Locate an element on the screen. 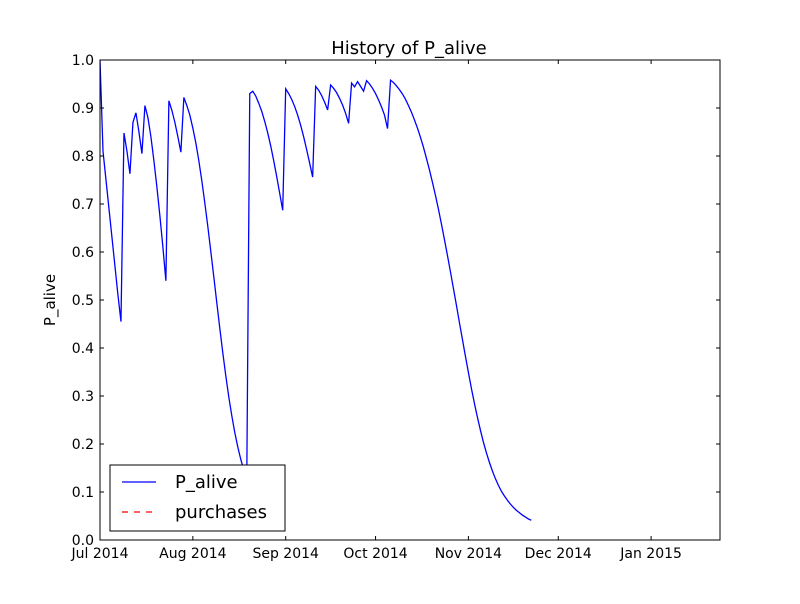 The width and height of the screenshot is (800, 604). x-tick-label: Sep 2014 is located at coordinates (285, 554).